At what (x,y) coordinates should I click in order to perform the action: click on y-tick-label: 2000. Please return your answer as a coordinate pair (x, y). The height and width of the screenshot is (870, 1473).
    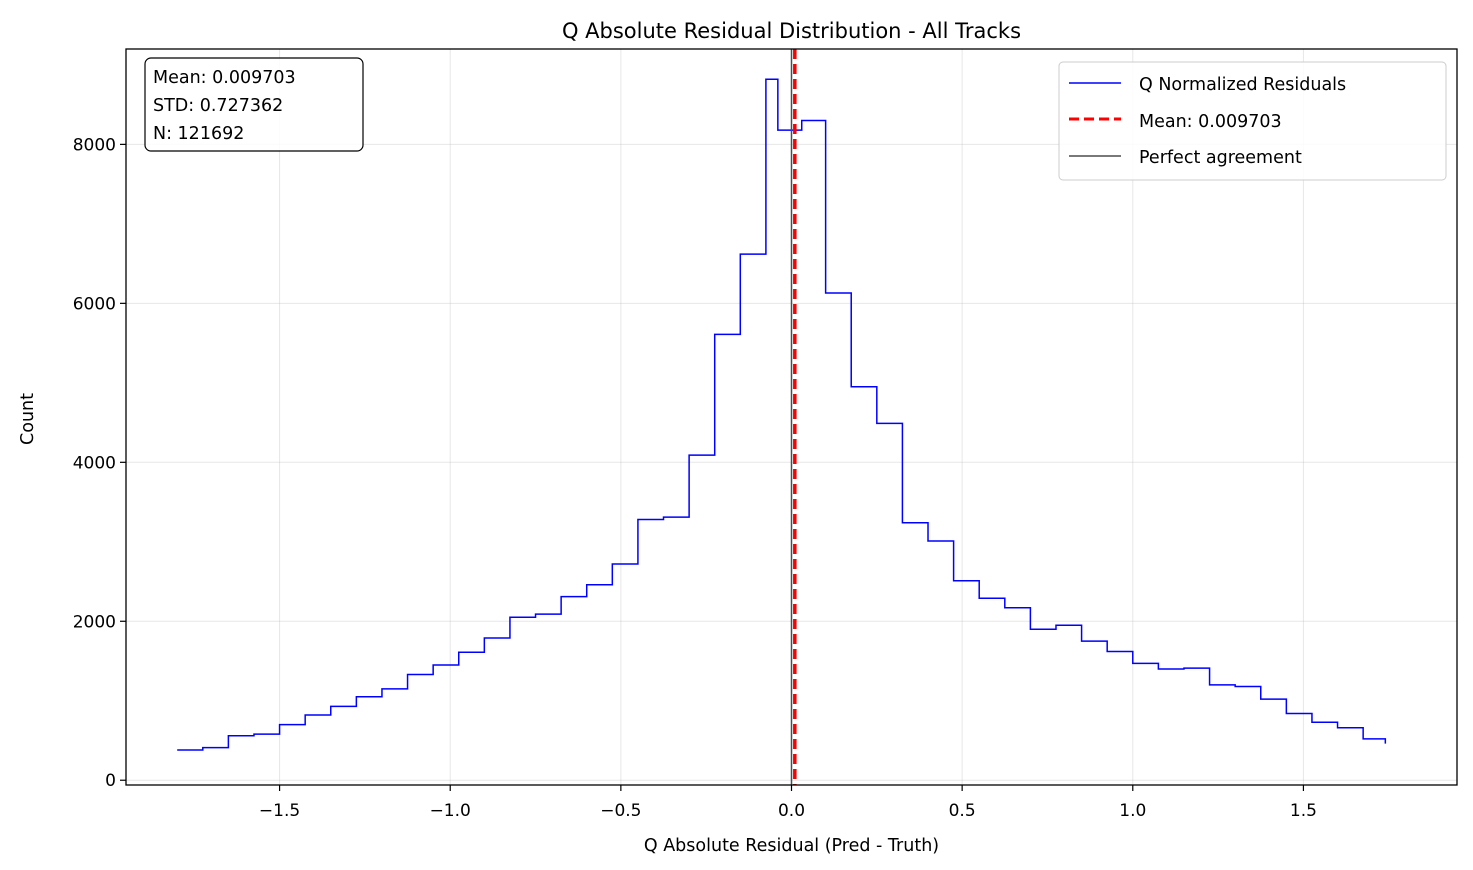
    Looking at the image, I should click on (94, 622).